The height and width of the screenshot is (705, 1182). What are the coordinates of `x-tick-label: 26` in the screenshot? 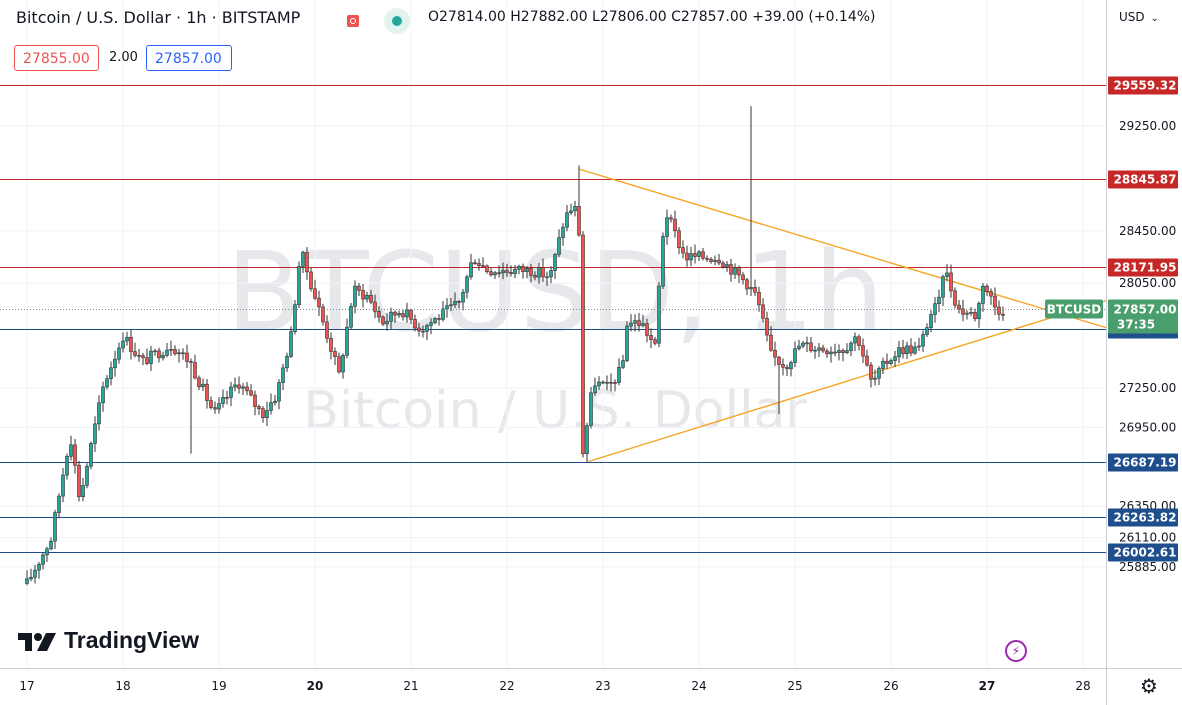 It's located at (890, 686).